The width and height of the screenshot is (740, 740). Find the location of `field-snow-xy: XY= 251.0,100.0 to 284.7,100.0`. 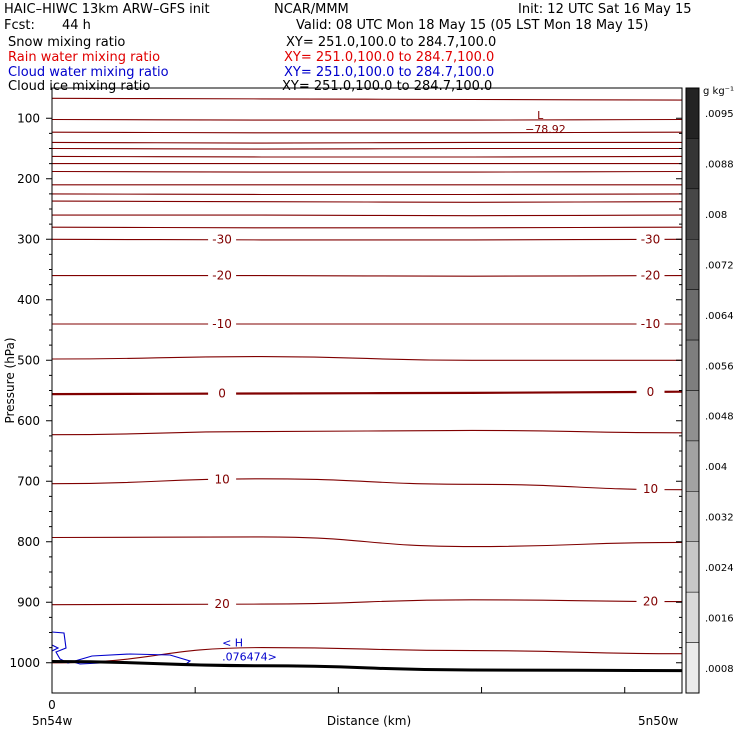

field-snow-xy: XY= 251.0,100.0 to 284.7,100.0 is located at coordinates (391, 42).